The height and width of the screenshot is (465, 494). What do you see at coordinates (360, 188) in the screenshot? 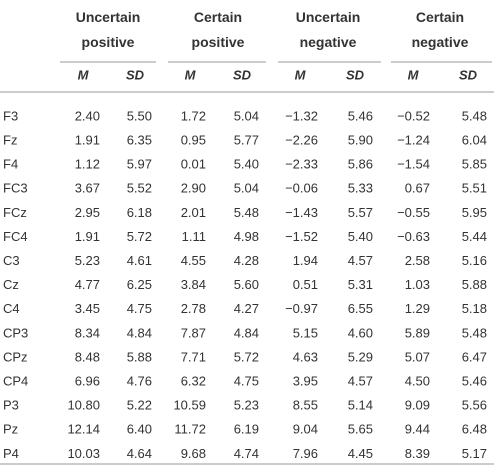
I see `cell: 5.33` at bounding box center [360, 188].